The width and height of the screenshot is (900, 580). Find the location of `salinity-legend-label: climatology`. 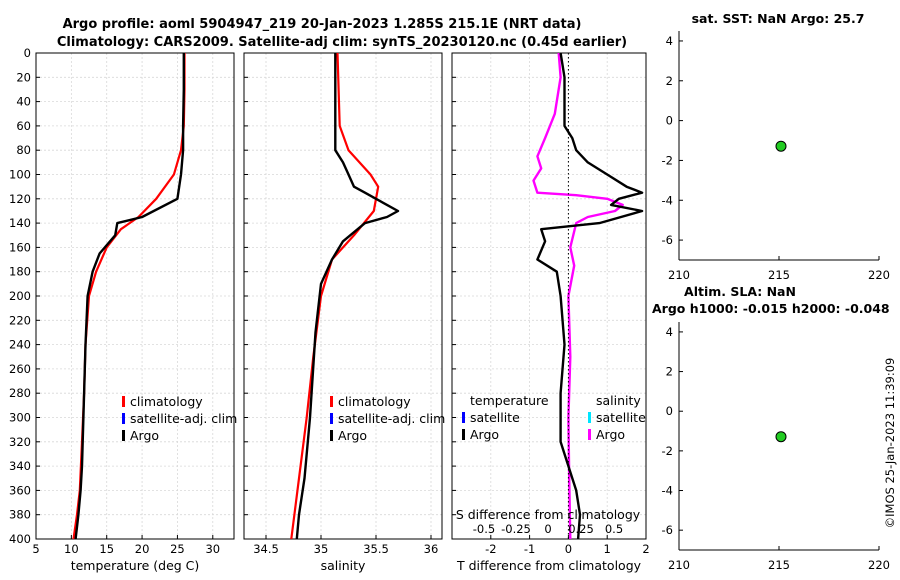

salinity-legend-label: climatology is located at coordinates (374, 401).